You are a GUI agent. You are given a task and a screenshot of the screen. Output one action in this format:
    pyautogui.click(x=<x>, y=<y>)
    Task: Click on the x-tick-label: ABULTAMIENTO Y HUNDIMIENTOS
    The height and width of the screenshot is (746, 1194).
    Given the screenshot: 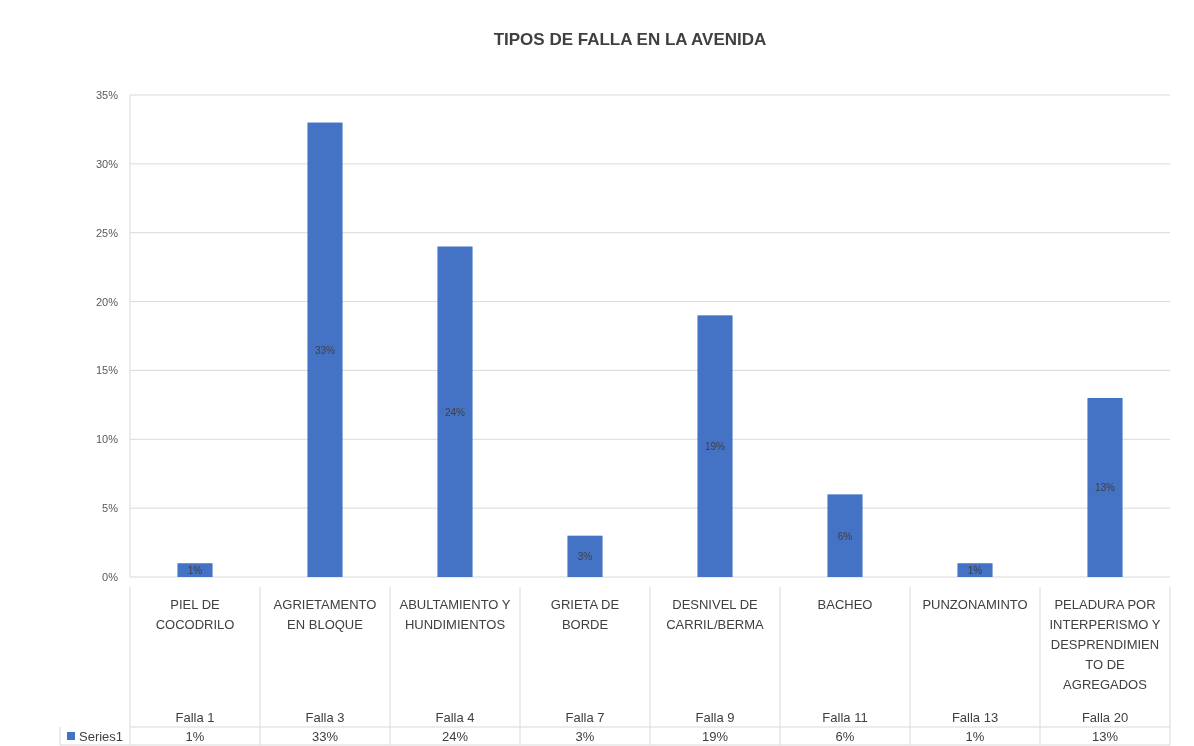 What is the action you would take?
    pyautogui.click(x=455, y=614)
    